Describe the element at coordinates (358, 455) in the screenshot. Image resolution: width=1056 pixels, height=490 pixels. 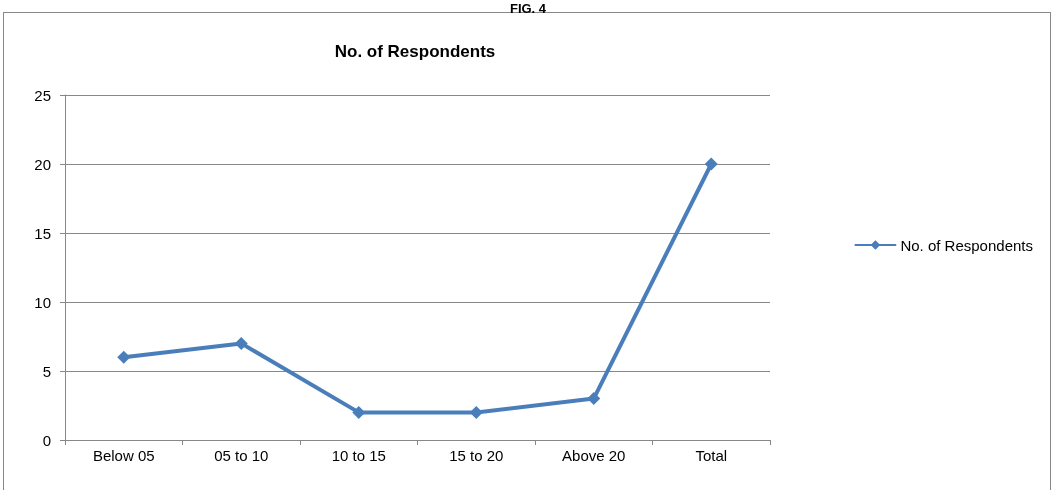
I see `x-tick-label: 10 to 15` at that location.